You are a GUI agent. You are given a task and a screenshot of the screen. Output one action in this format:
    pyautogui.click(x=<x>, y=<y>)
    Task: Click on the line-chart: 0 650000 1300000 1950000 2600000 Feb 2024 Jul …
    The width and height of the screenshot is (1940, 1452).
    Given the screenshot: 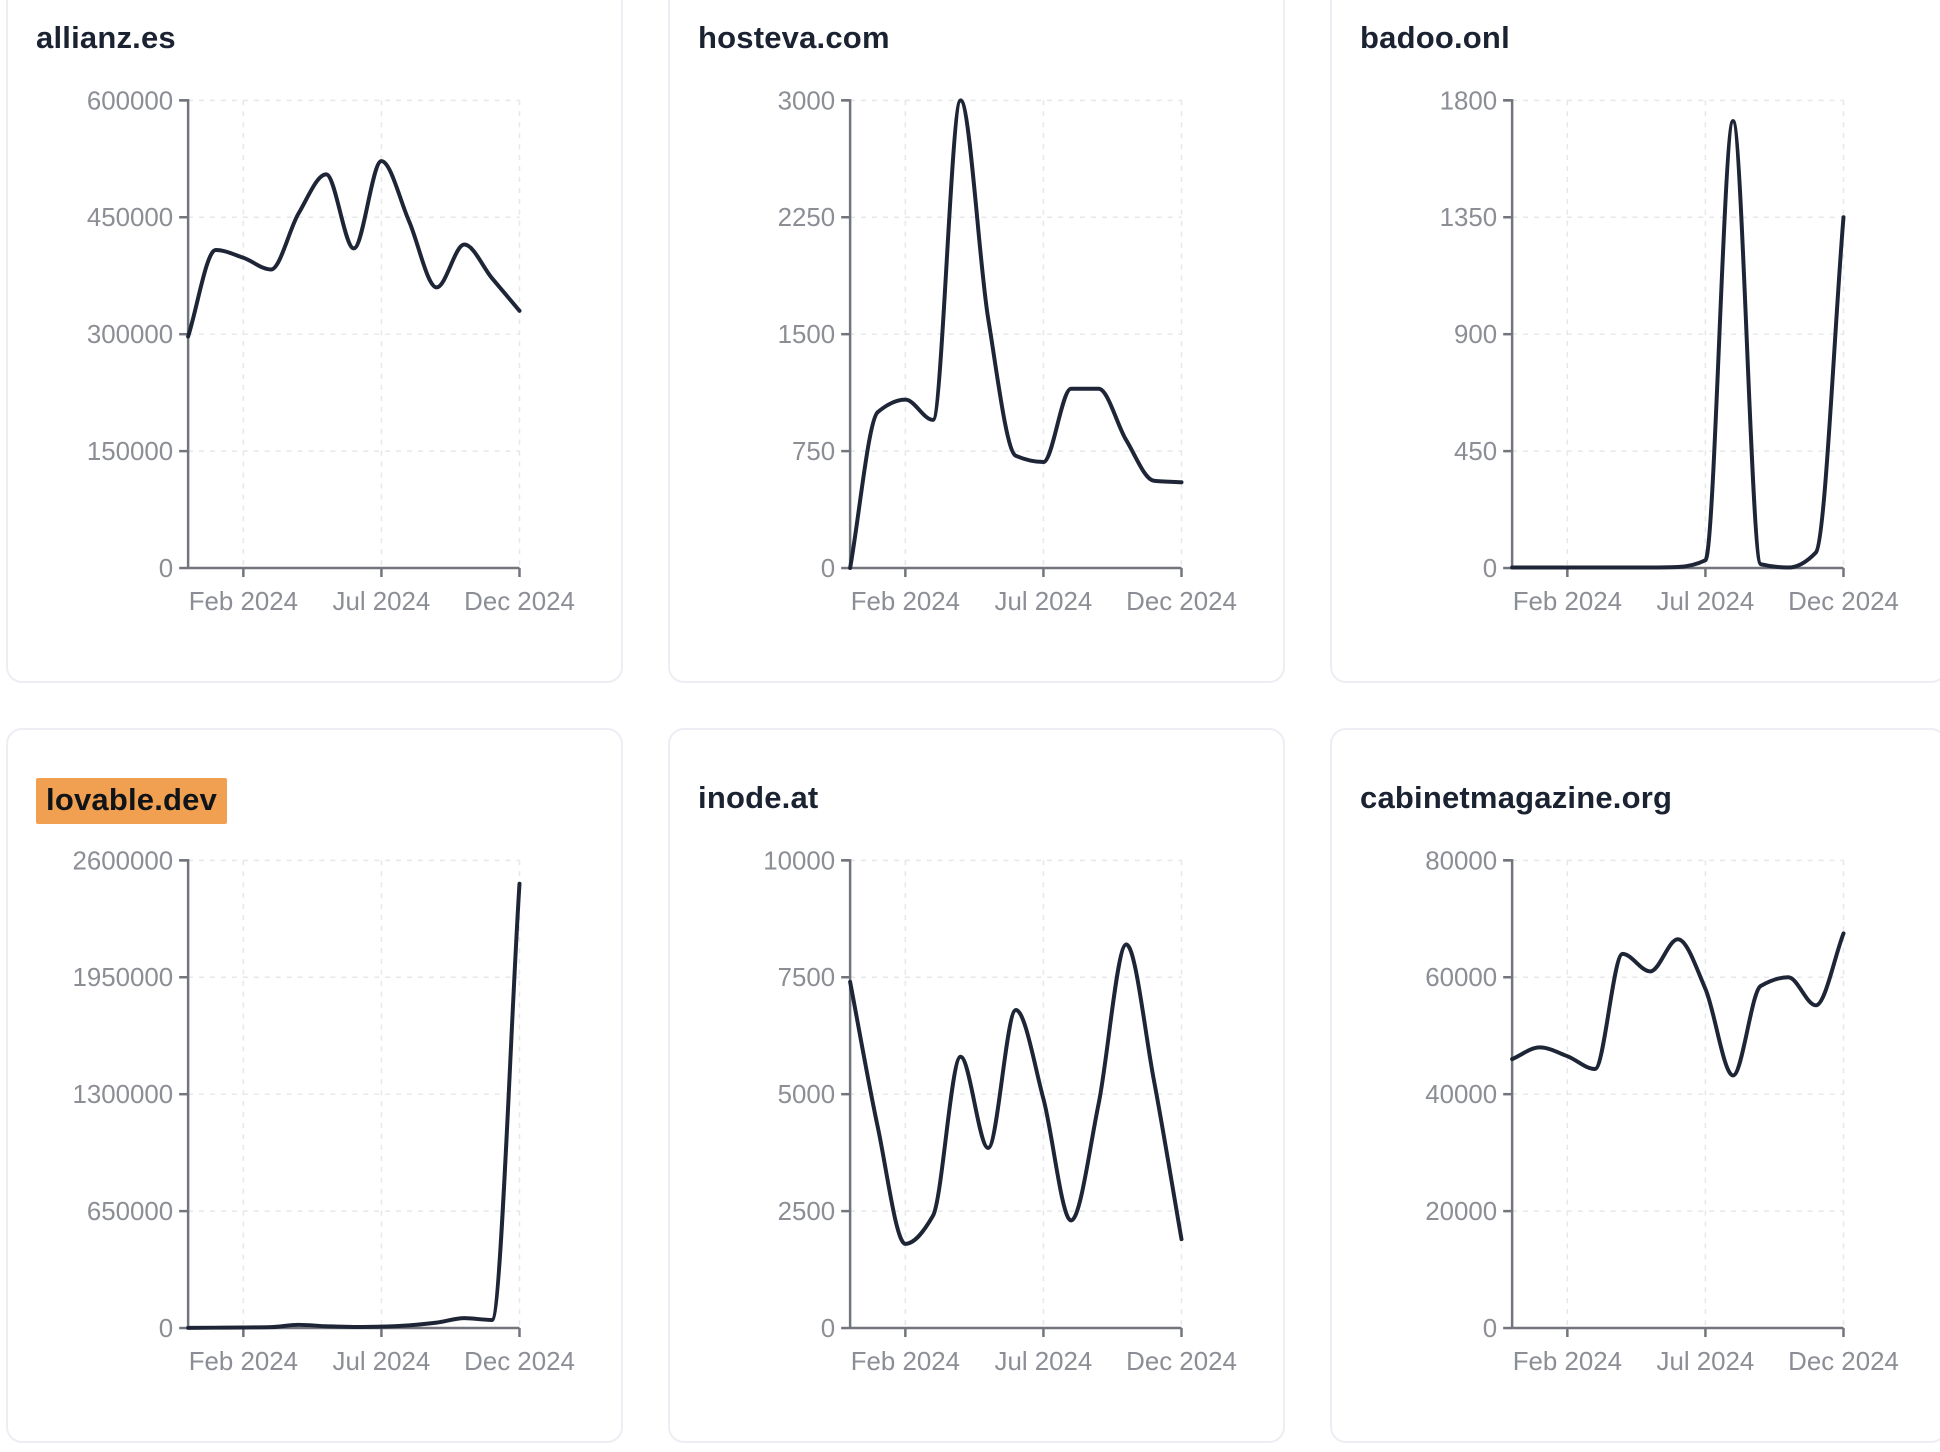 What is the action you would take?
    pyautogui.click(x=324, y=1111)
    